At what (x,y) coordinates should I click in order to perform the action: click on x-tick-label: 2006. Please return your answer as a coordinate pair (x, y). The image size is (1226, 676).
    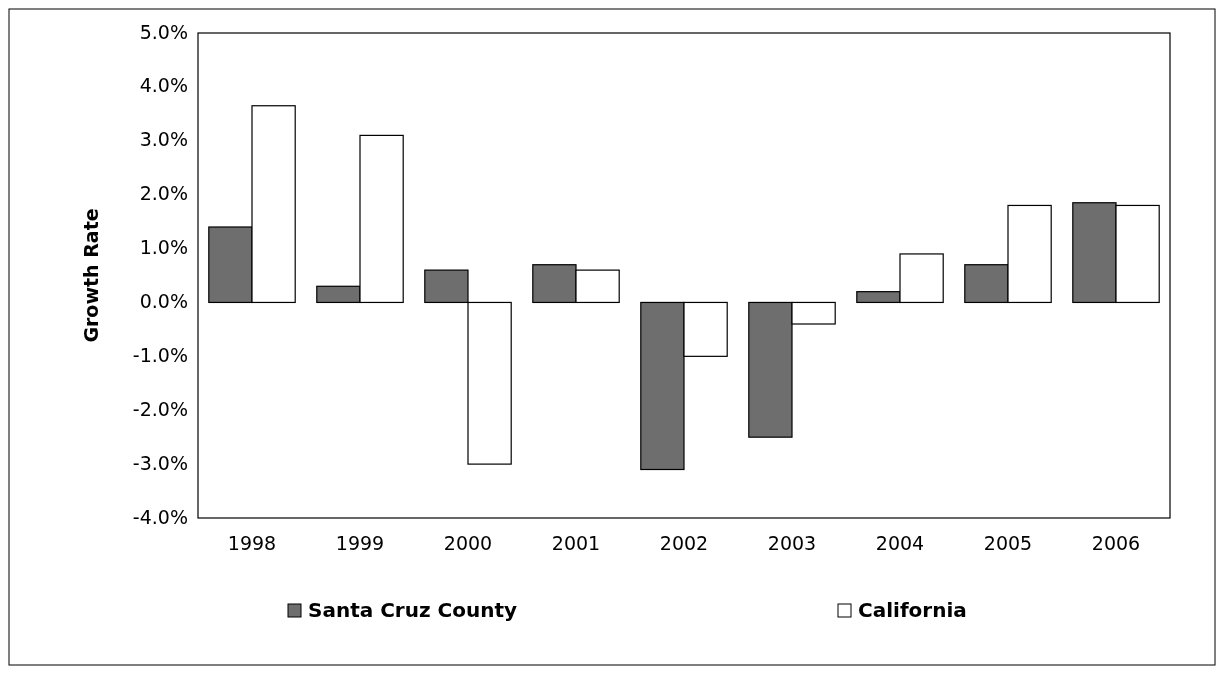
    Looking at the image, I should click on (1116, 543).